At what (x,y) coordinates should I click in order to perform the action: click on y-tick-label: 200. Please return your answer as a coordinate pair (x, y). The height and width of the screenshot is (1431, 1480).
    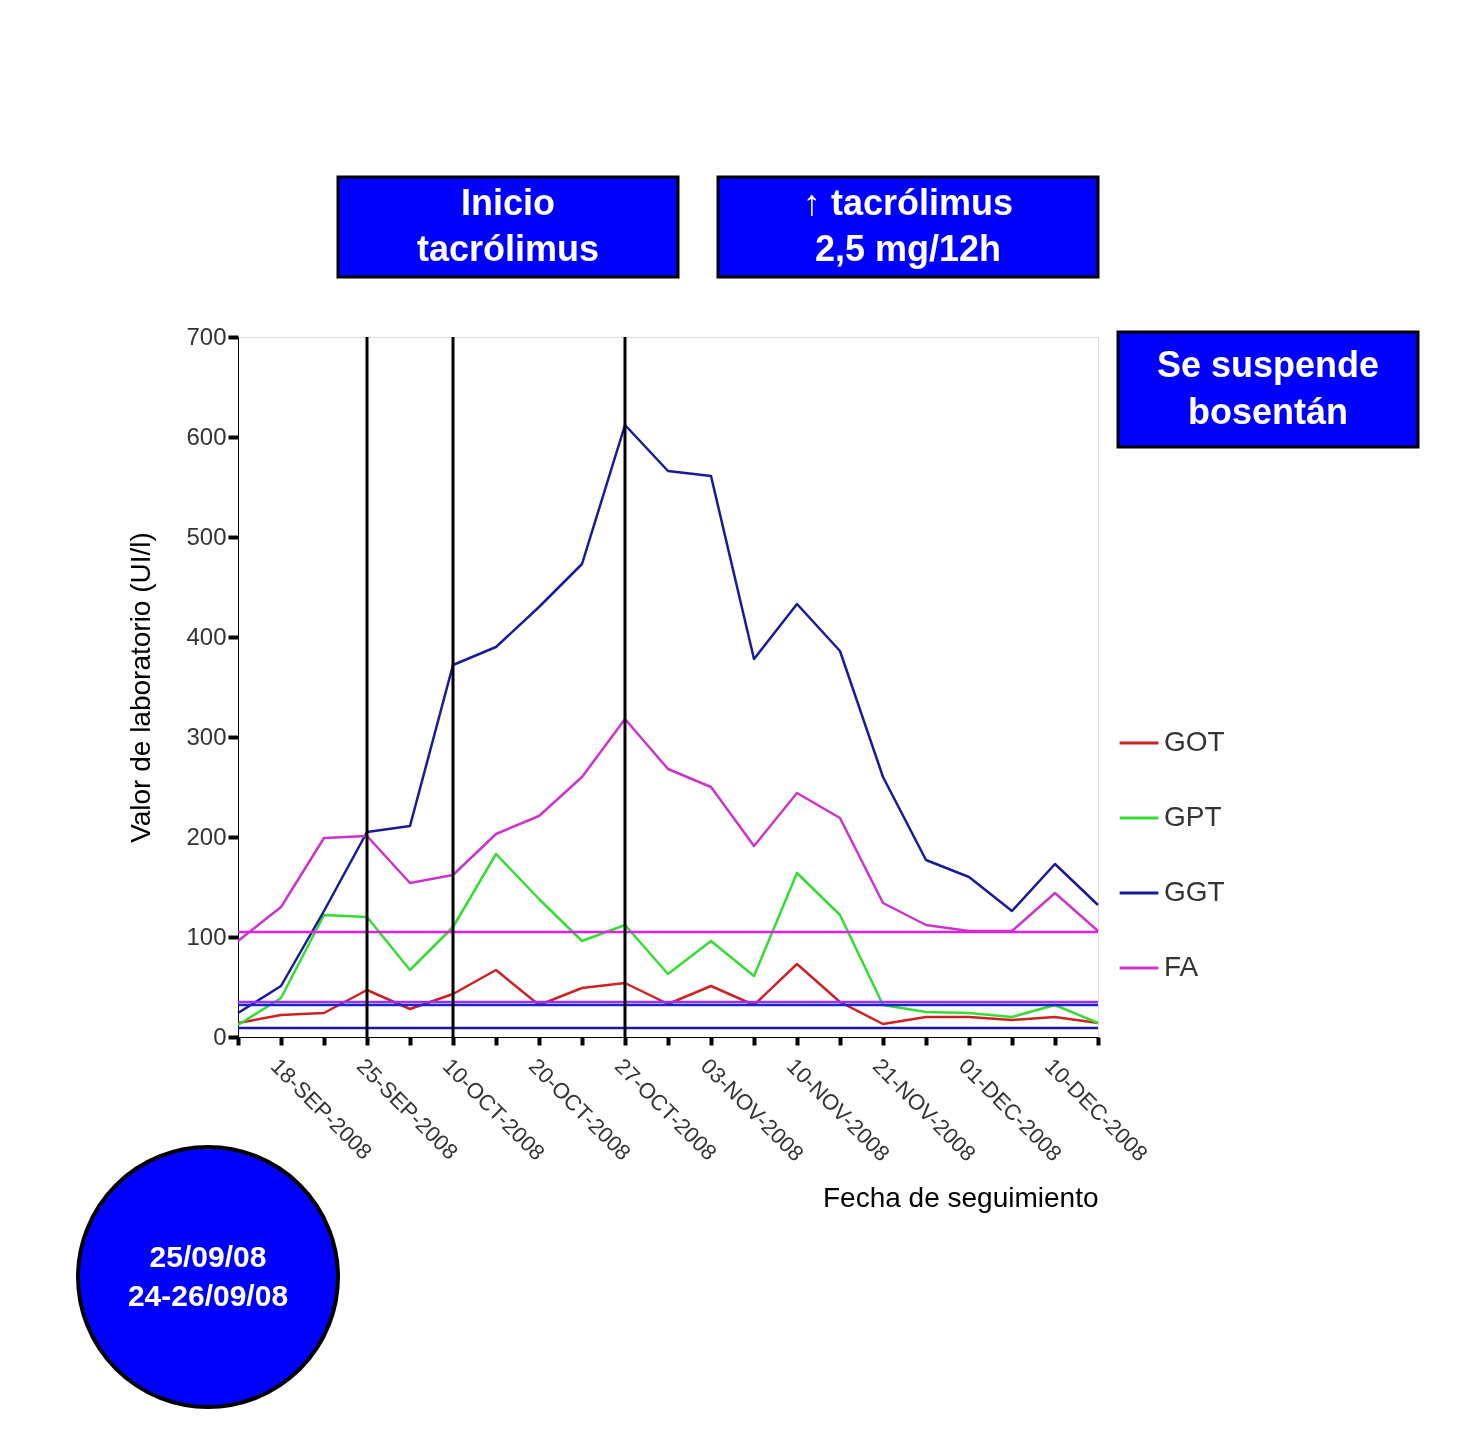
    Looking at the image, I should click on (206, 836).